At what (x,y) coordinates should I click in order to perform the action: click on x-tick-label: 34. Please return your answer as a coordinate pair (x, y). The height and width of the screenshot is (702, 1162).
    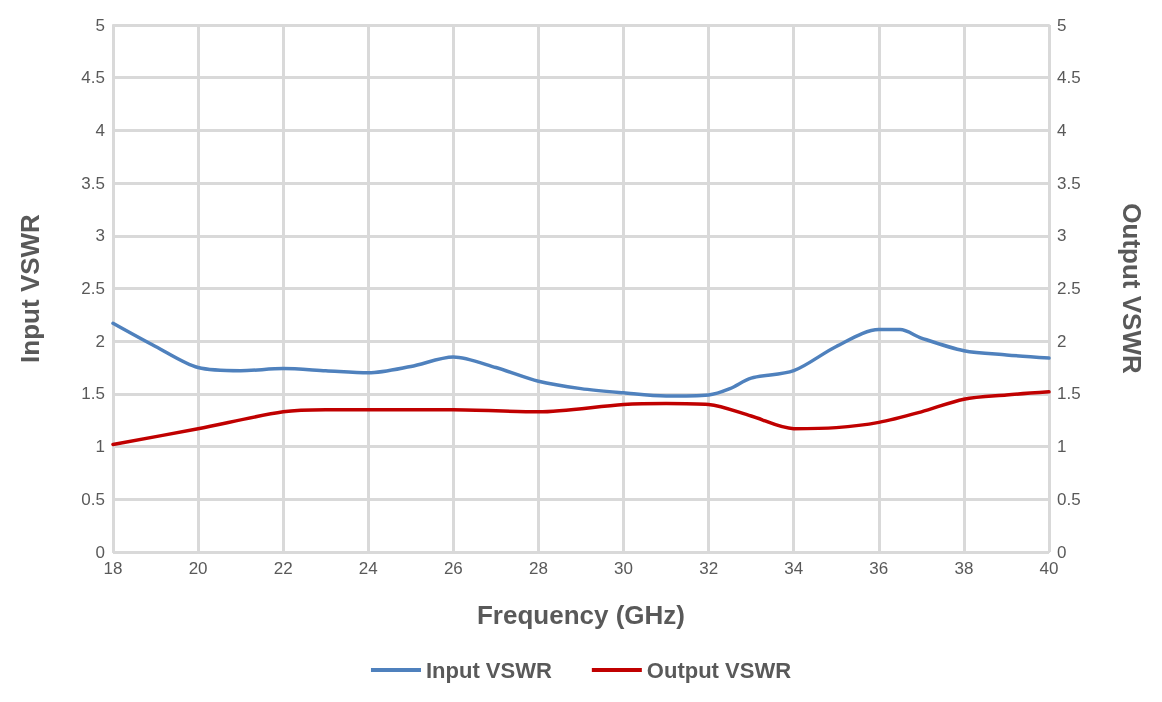
    Looking at the image, I should click on (794, 568).